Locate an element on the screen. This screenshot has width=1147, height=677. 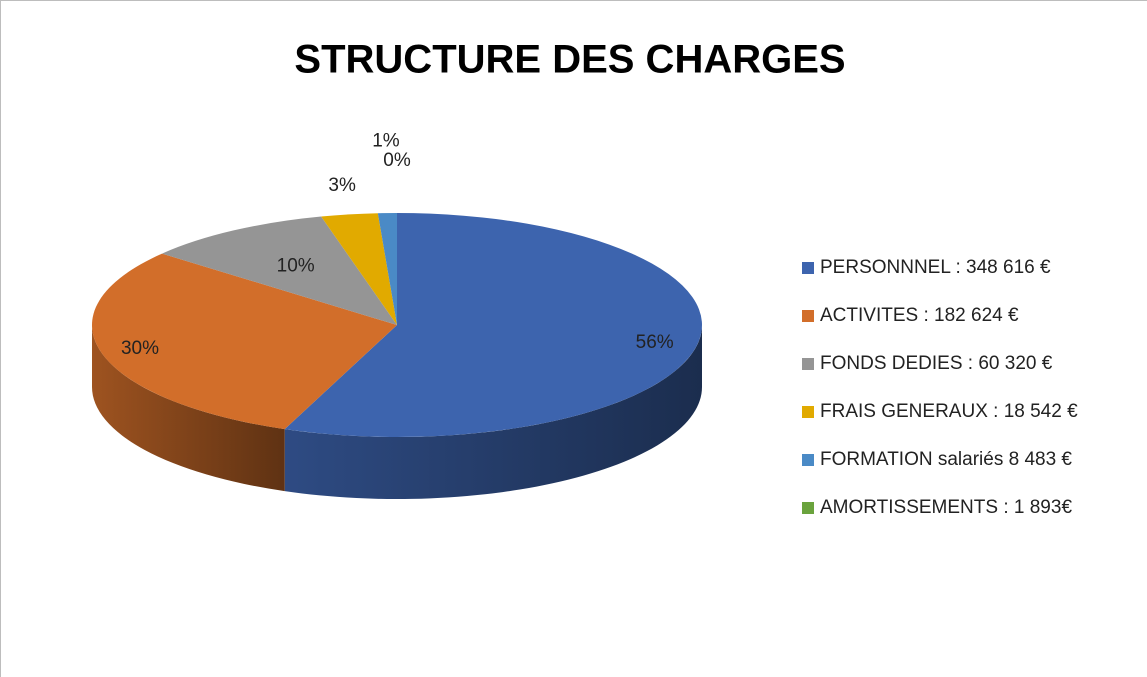
legend-label: PERSONNNEL : 348 616 € is located at coordinates (935, 267).